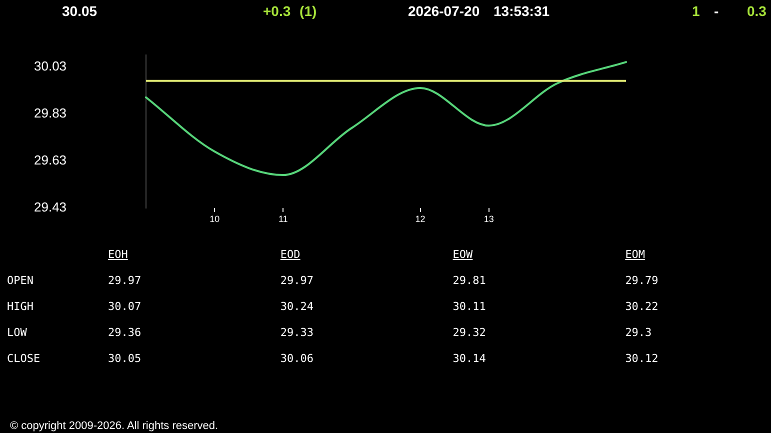  I want to click on x-tick-label: 12, so click(420, 219).